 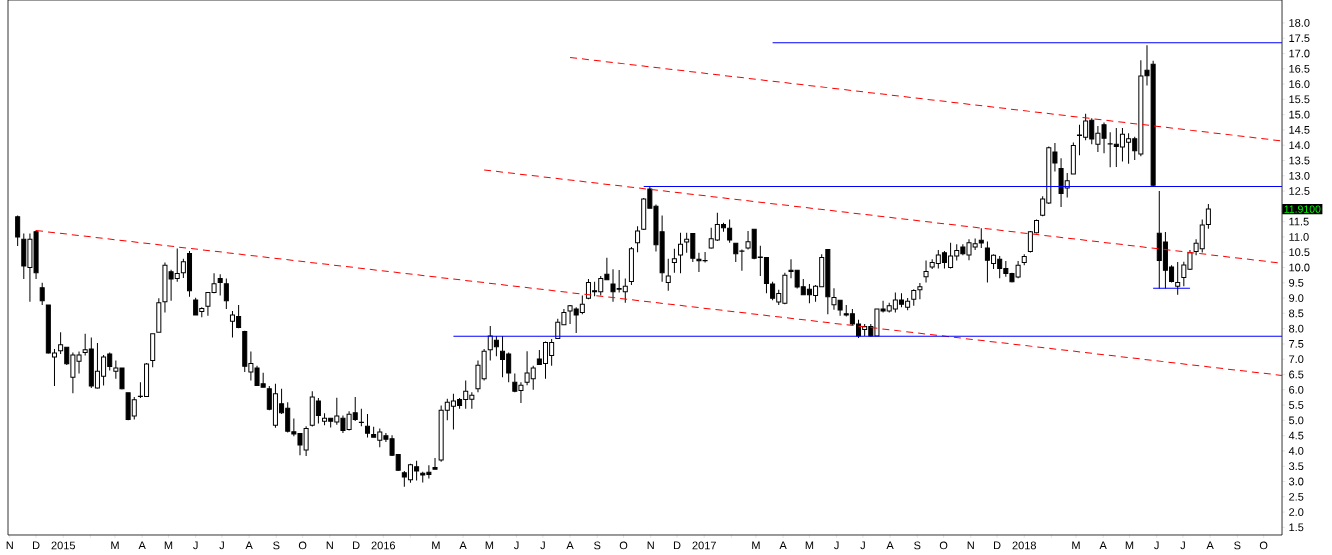 What do you see at coordinates (1302, 209) in the screenshot?
I see `text: 11.9100` at bounding box center [1302, 209].